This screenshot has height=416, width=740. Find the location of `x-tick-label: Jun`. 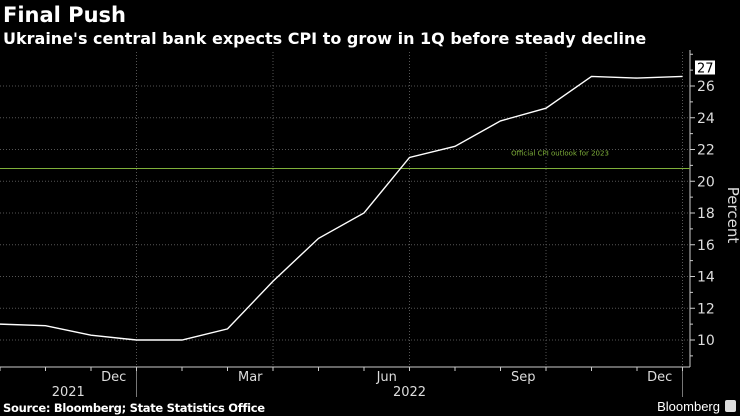

x-tick-label: Jun is located at coordinates (386, 377).